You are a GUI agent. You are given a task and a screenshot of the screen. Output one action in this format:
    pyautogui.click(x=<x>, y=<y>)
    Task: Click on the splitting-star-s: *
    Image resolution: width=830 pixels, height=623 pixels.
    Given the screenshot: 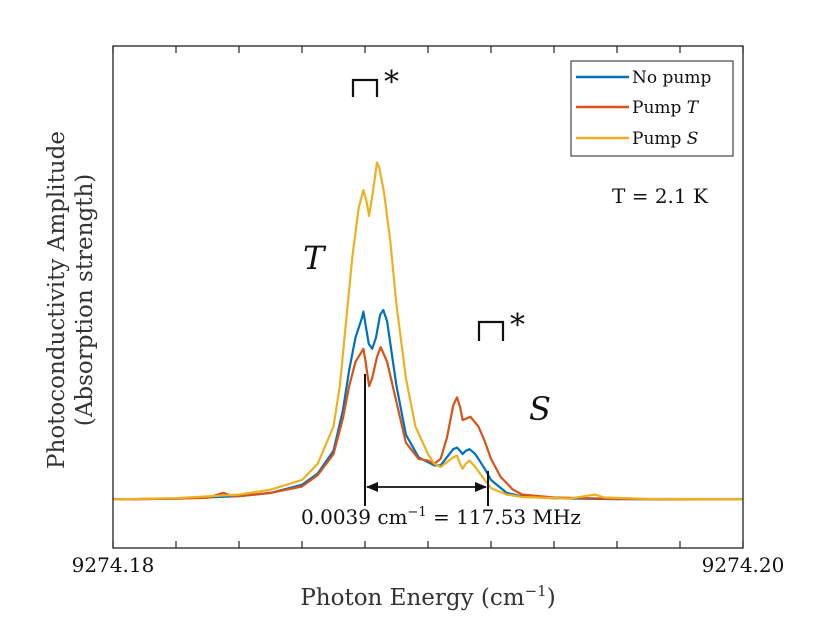 What is the action you would take?
    pyautogui.click(x=517, y=325)
    